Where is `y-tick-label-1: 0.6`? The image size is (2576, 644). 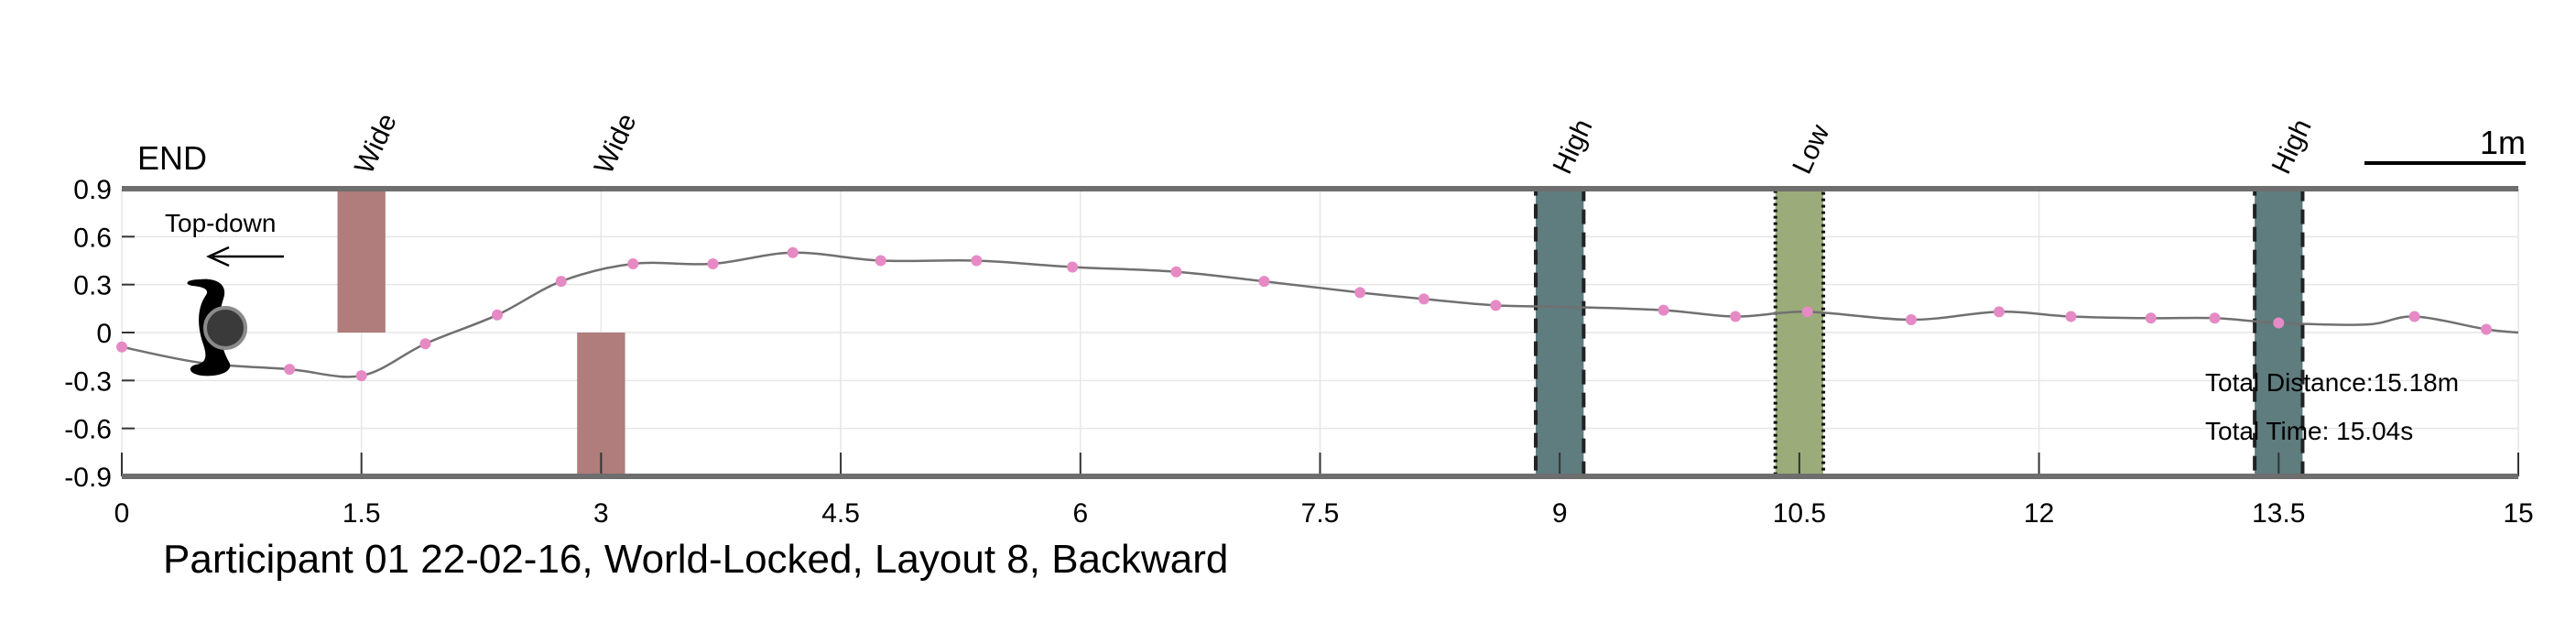
y-tick-label-1: 0.6 is located at coordinates (92, 238).